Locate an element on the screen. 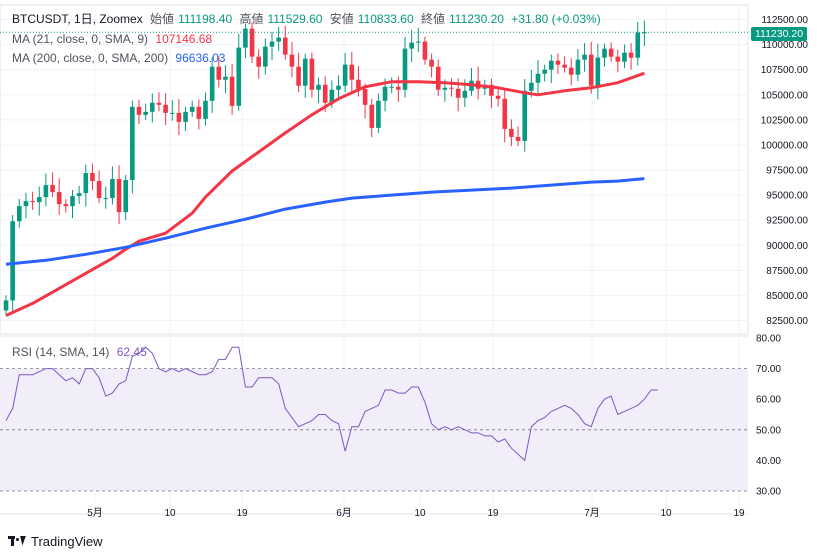  x-tick-label: 7月 is located at coordinates (592, 513).